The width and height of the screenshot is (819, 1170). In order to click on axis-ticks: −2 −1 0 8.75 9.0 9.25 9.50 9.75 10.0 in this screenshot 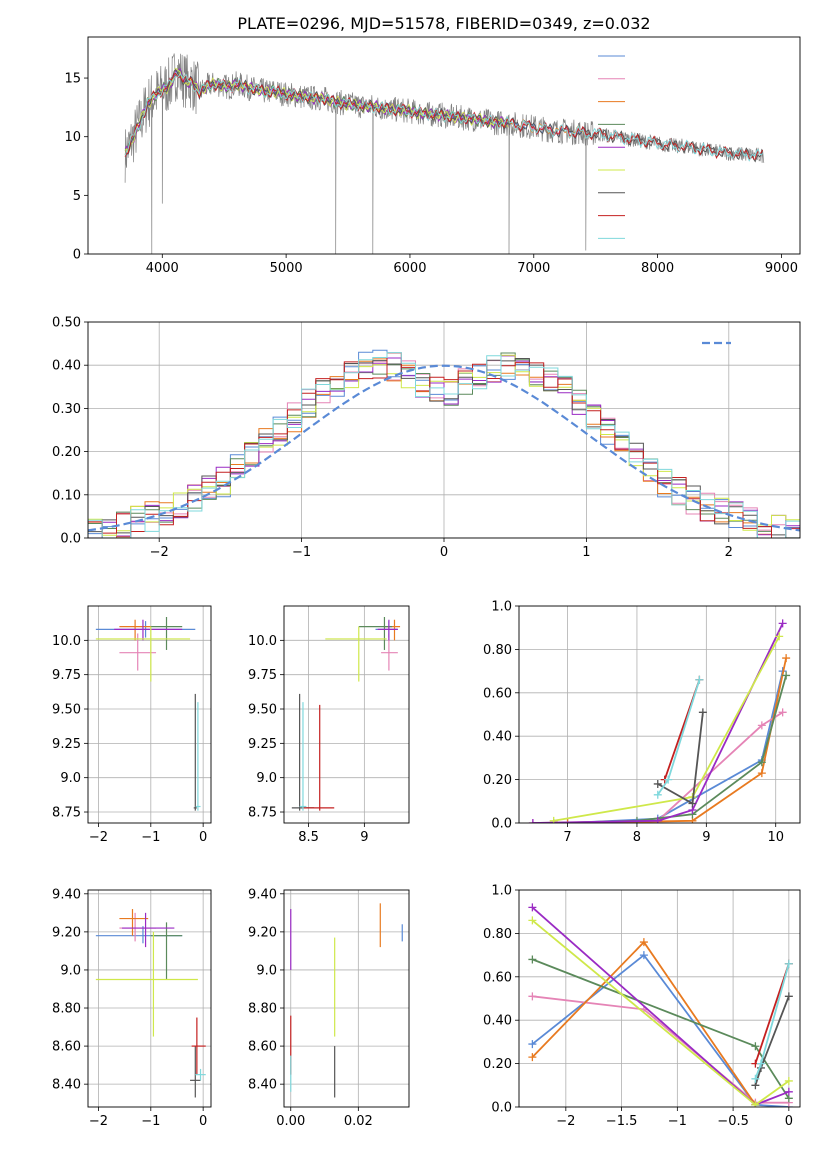, I will do `click(129, 739)`.